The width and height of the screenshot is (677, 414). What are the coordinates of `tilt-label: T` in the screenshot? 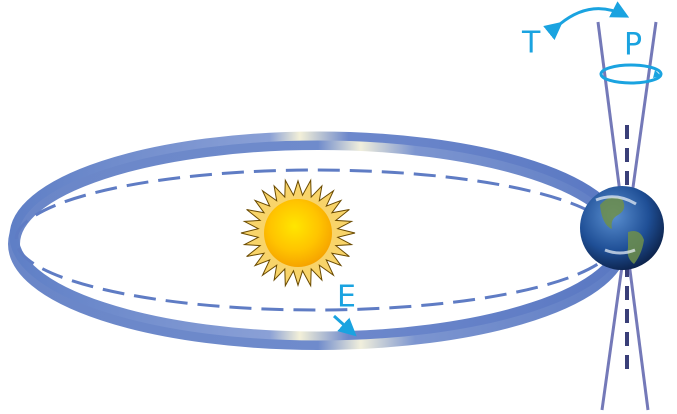 It's located at (531, 43).